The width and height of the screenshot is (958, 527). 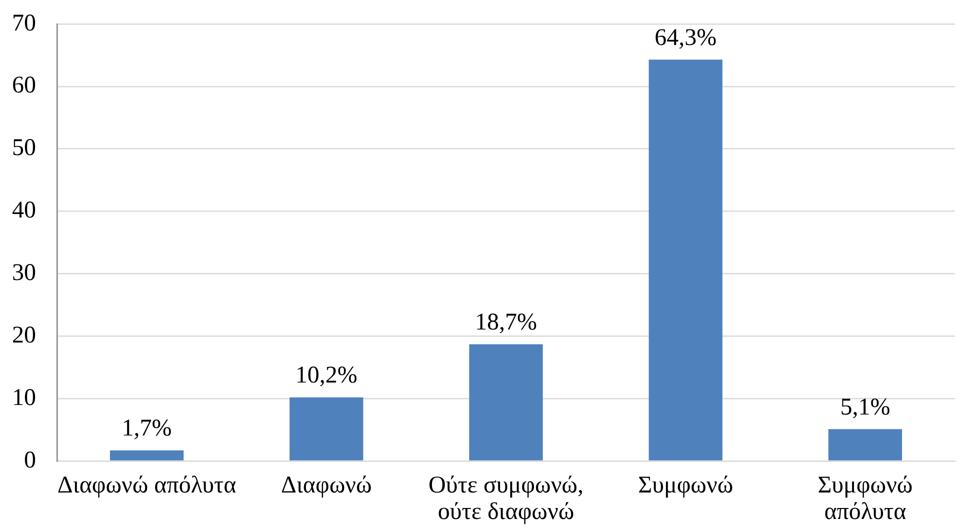 I want to click on y-tick-label: 40, so click(x=24, y=211).